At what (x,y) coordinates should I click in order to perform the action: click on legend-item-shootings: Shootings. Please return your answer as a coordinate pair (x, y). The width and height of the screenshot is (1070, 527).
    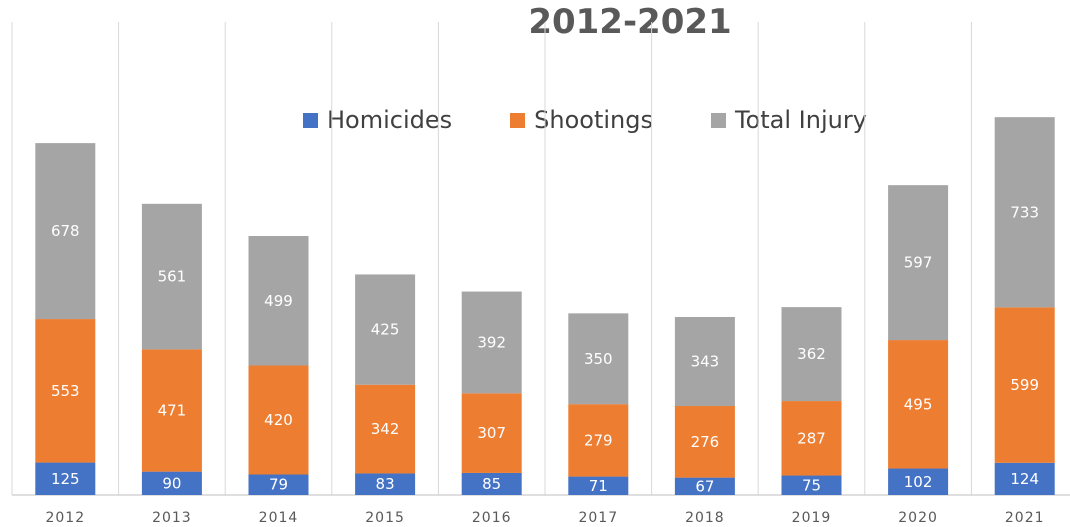
    Looking at the image, I should click on (581, 120).